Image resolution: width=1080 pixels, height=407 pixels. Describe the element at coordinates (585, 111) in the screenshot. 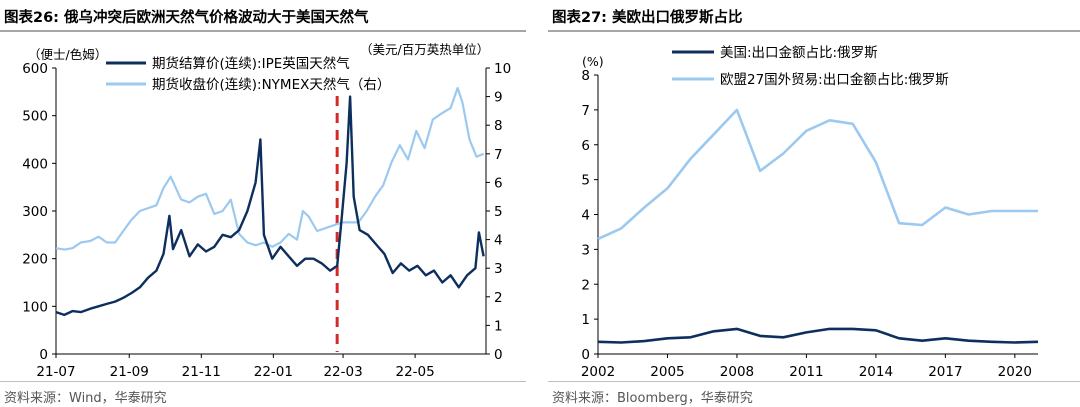

I see `y-tick-label: 7` at that location.